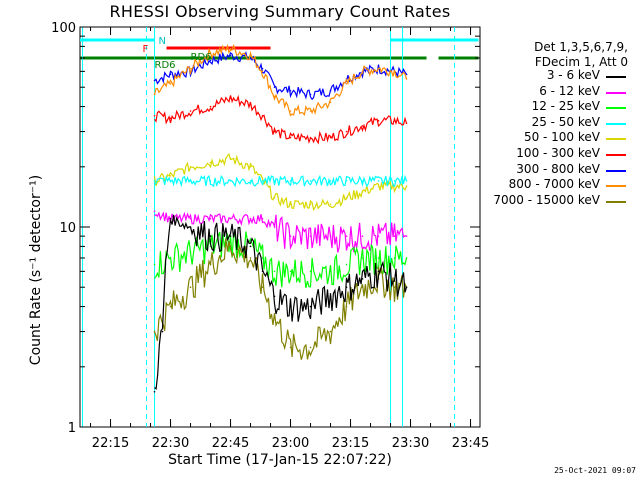  I want to click on x-tick-label-6: 23:45, so click(470, 443).